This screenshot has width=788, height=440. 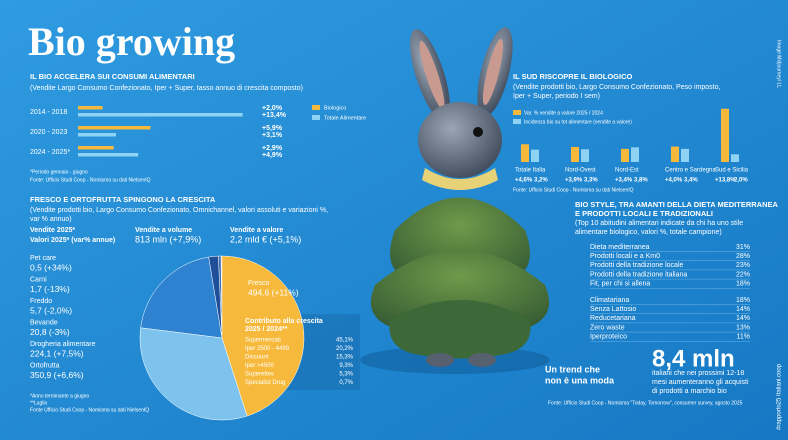 What do you see at coordinates (346, 366) in the screenshot?
I see `contribution-value: 9,3%` at bounding box center [346, 366].